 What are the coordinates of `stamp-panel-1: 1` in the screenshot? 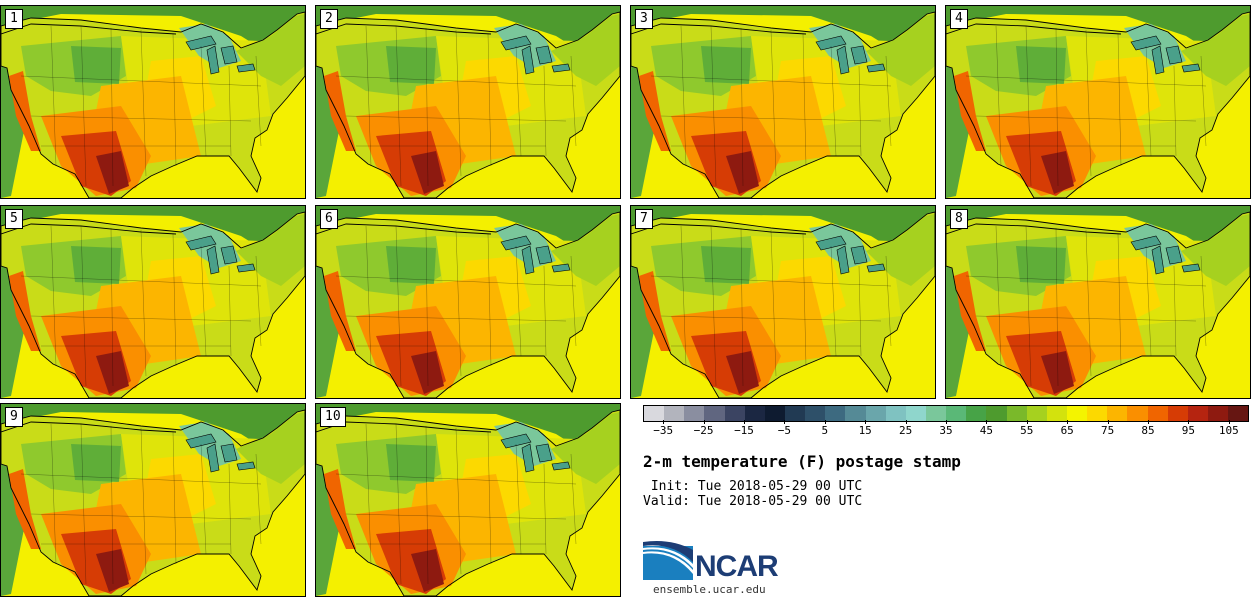 It's located at (153, 102).